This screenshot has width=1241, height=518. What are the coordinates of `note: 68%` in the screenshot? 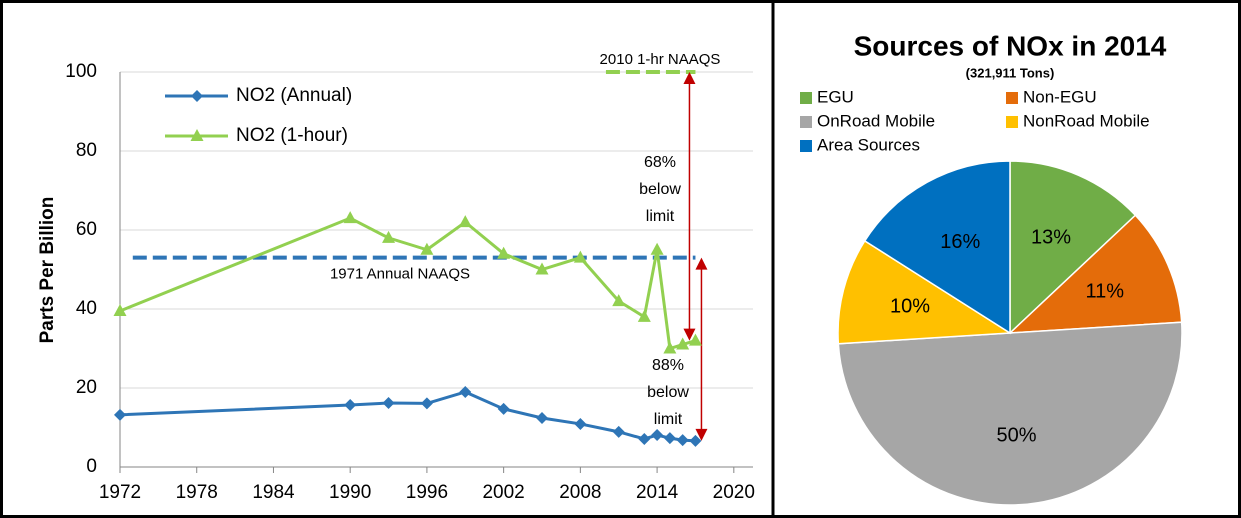 It's located at (660, 162).